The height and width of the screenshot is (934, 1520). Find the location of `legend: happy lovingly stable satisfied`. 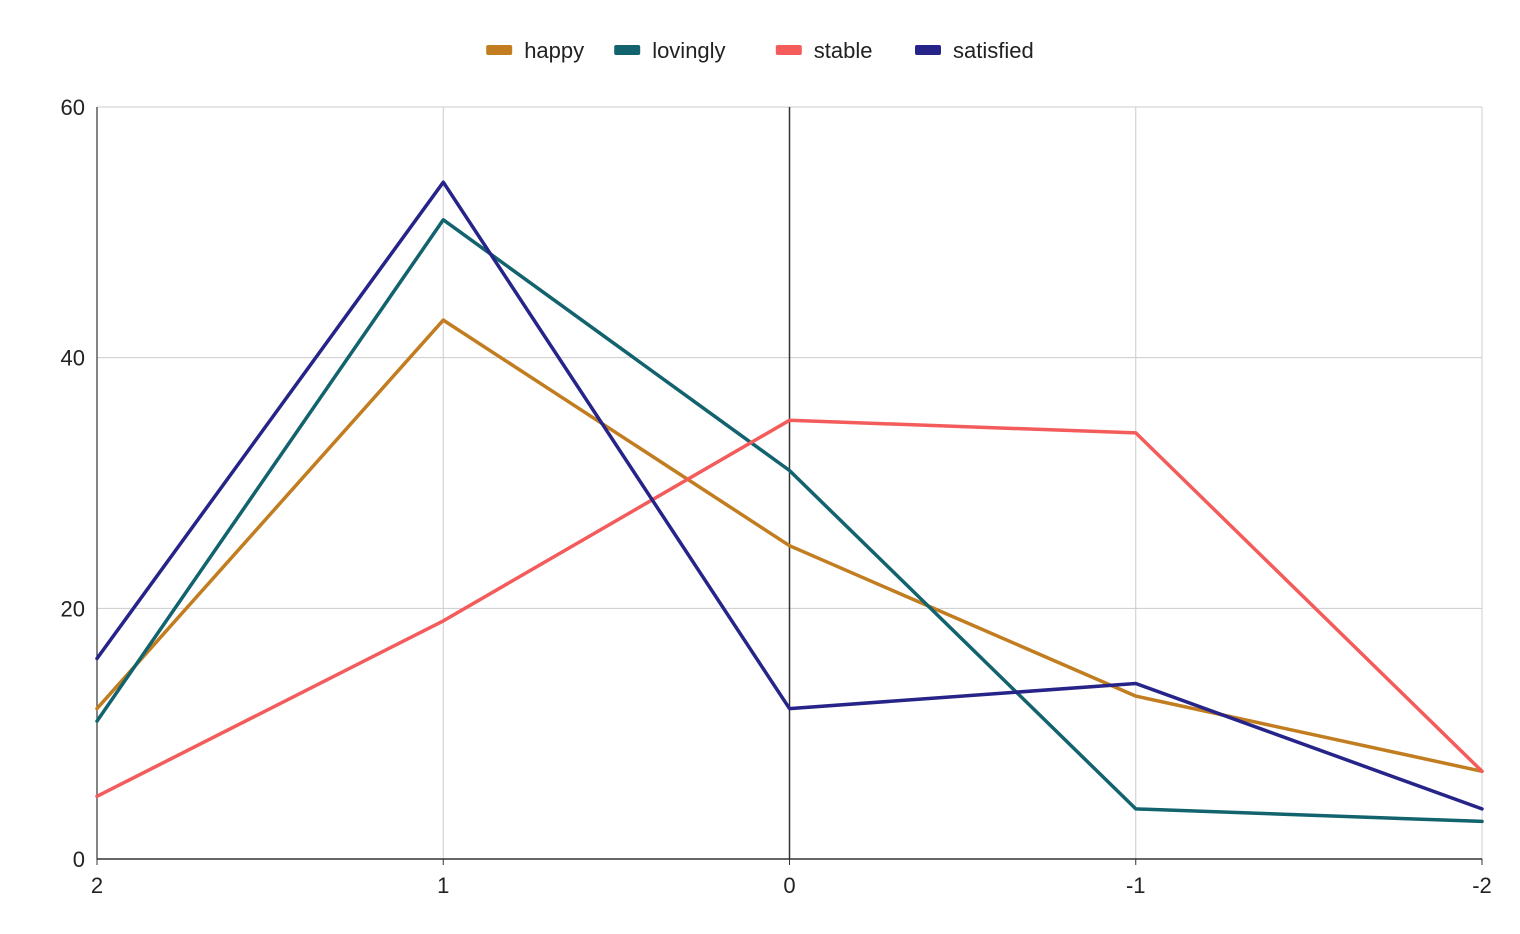

legend: happy lovingly stable satisfied is located at coordinates (760, 50).